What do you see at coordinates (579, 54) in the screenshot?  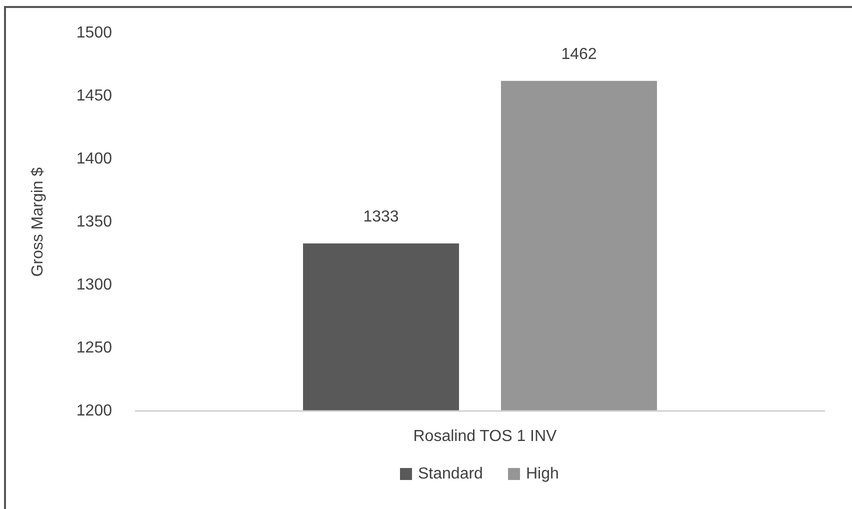 I see `data-label: 1462` at bounding box center [579, 54].